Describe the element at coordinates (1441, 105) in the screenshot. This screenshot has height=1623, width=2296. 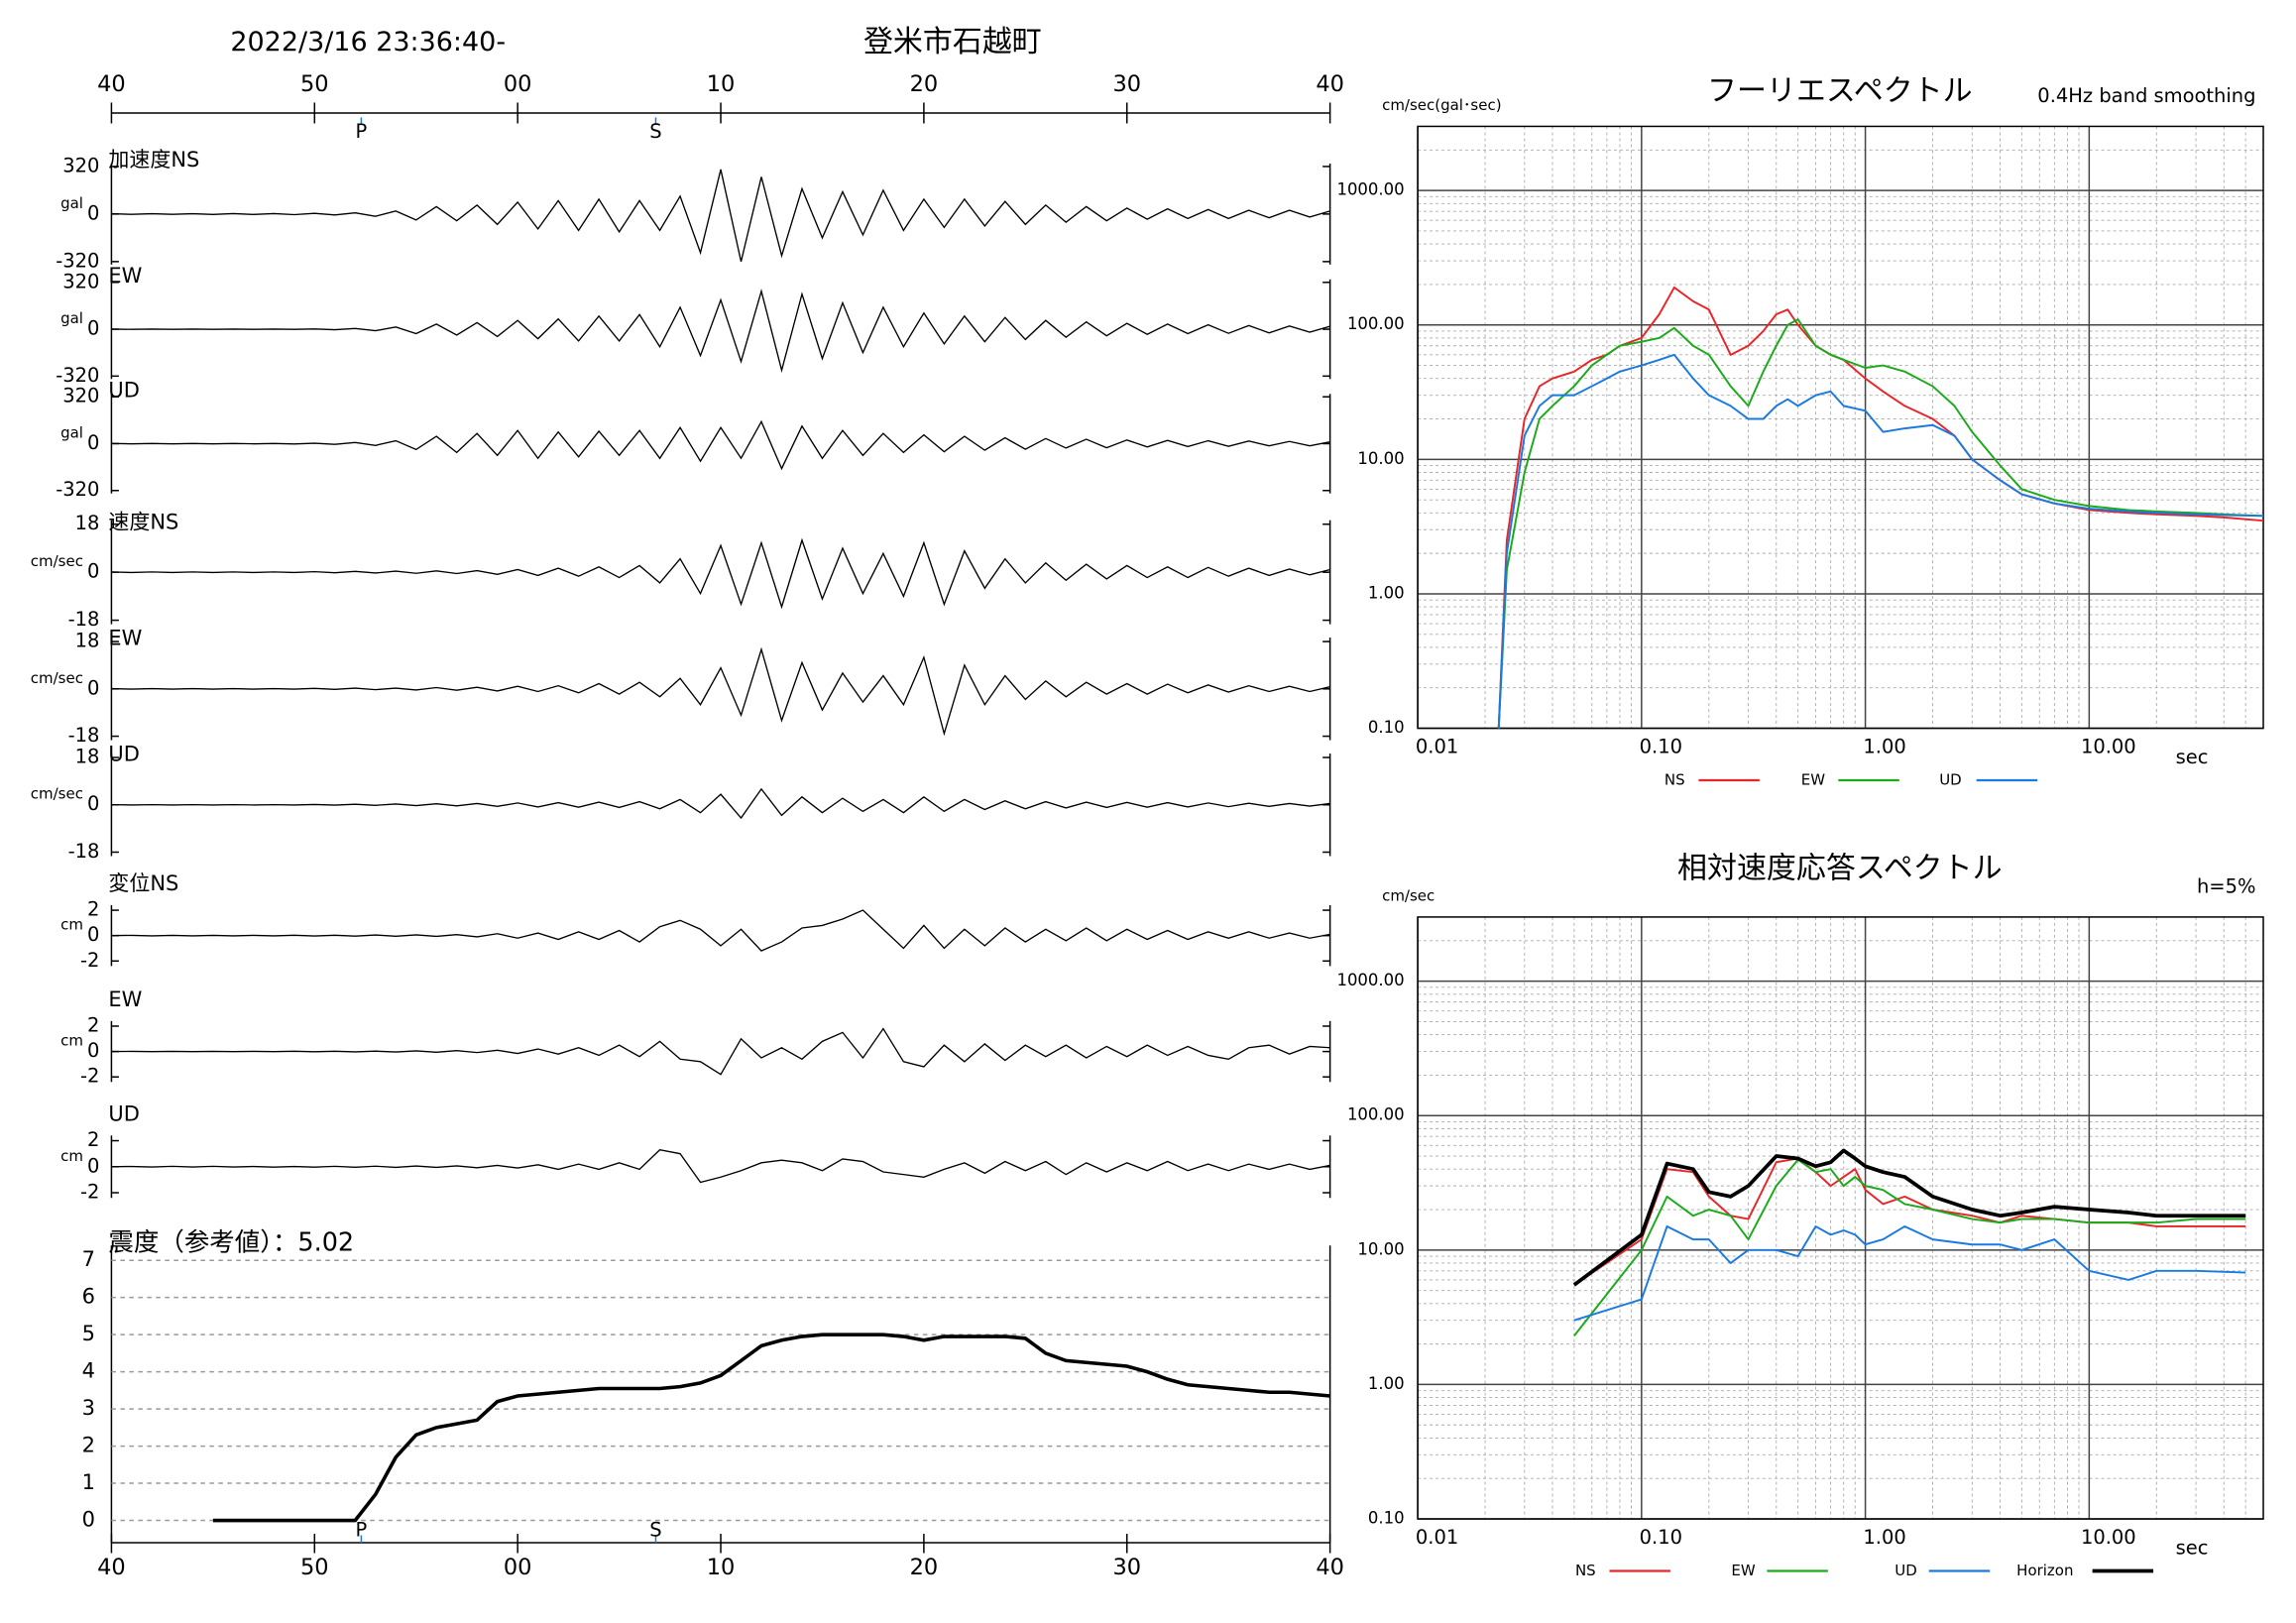
I see `y-axis-label: cm/sec(gal･sec)` at that location.